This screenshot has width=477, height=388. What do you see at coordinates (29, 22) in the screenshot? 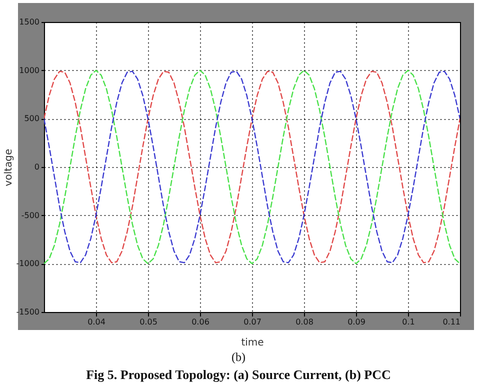
I see `y-tick-label: 1500` at bounding box center [29, 22].